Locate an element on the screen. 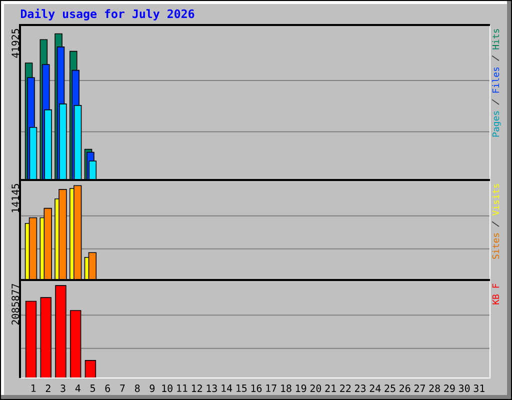 This screenshot has width=512, height=400. text: KB F is located at coordinates (496, 294).